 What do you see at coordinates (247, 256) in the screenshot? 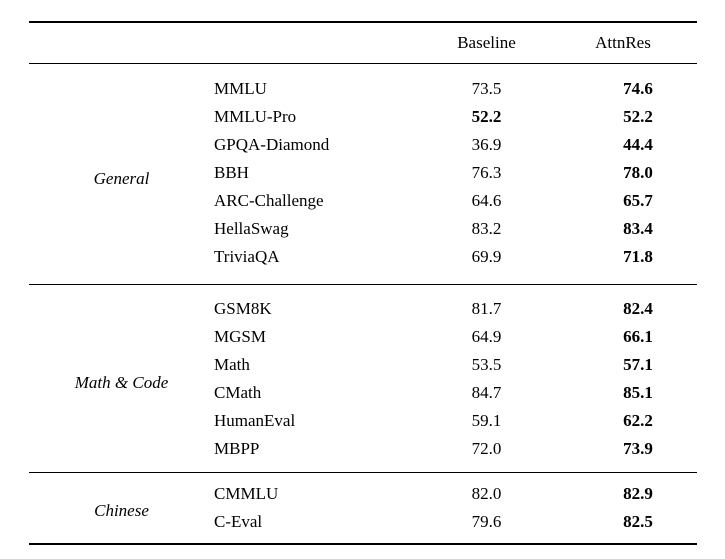
I see `benchmark-name: TriviaQA` at bounding box center [247, 256].